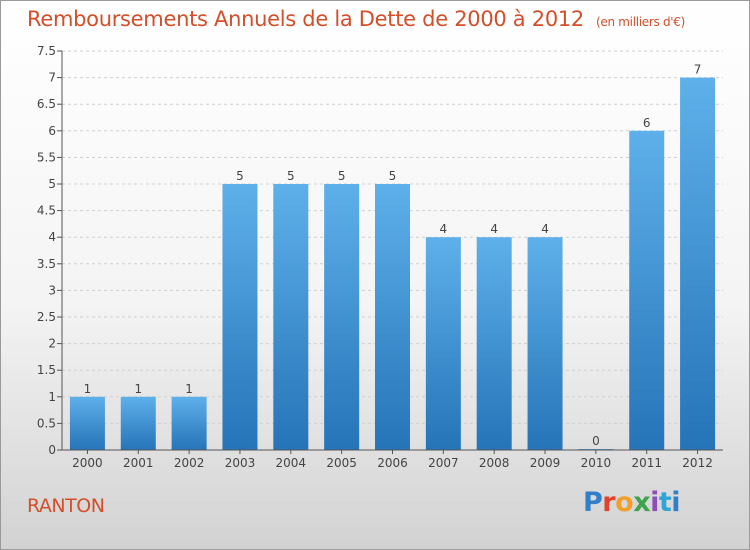 This screenshot has width=750, height=550. Describe the element at coordinates (342, 317) in the screenshot. I see `bar-2005` at that location.